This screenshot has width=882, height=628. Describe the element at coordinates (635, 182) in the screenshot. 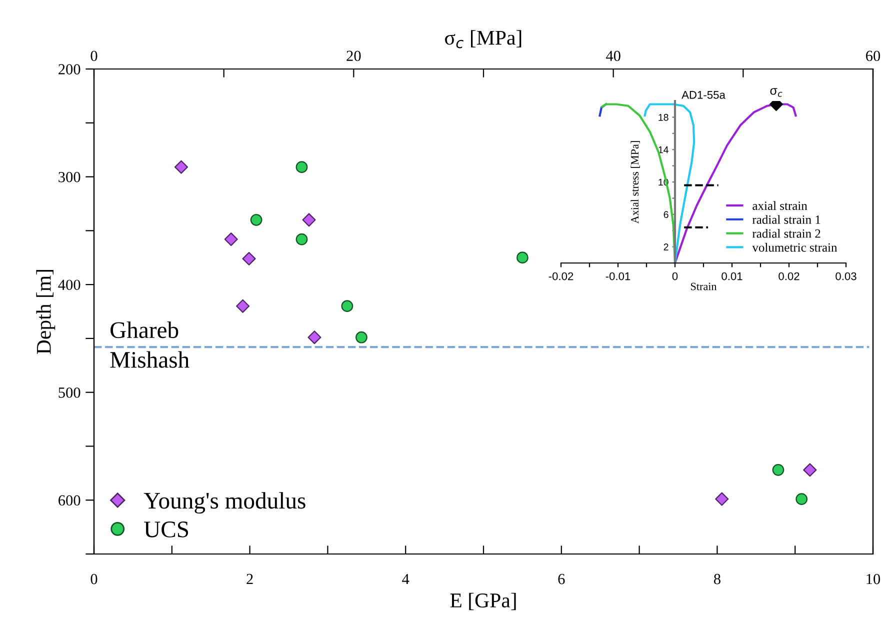

I see `y-axis-title: Axial stress [MPa]` at that location.